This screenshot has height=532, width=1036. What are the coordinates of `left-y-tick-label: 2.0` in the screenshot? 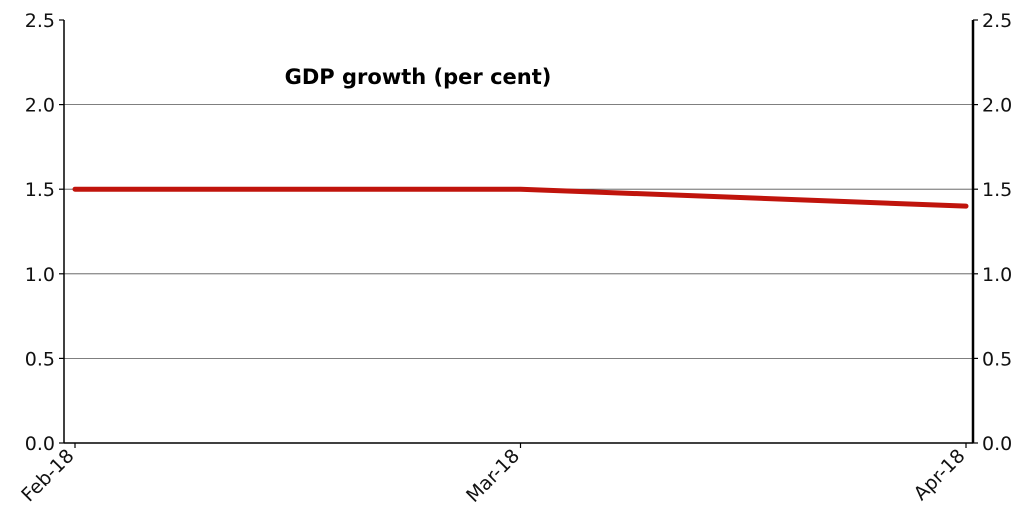 It's located at (40, 106).